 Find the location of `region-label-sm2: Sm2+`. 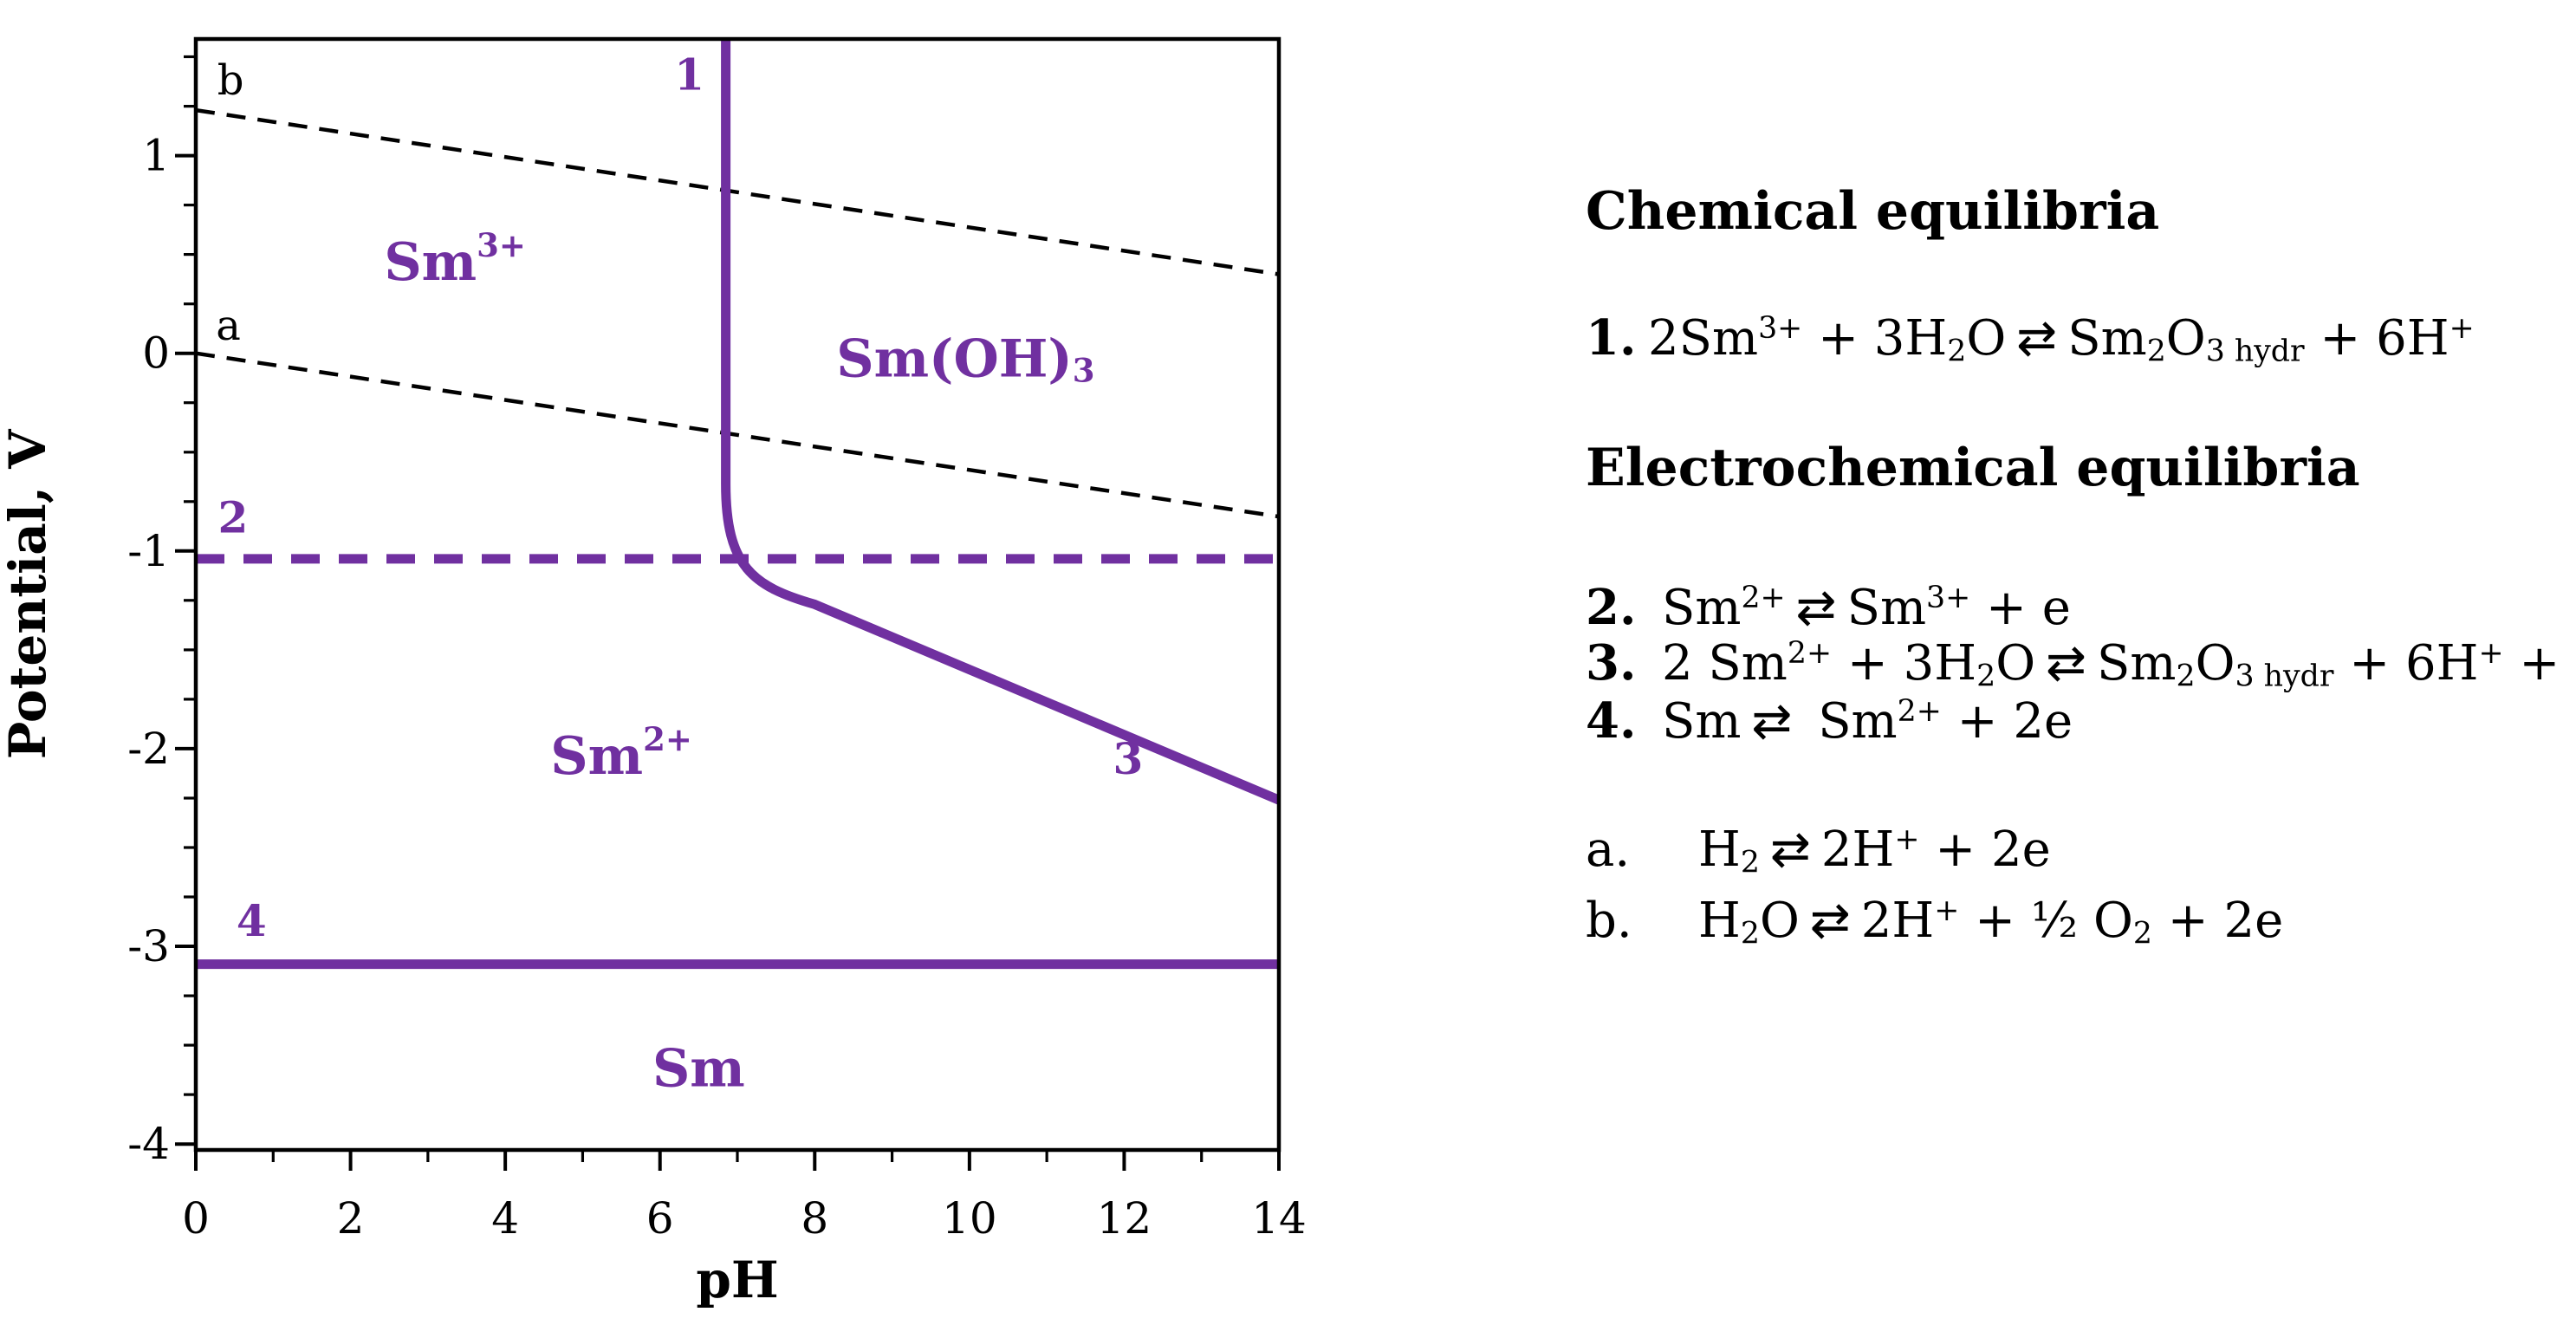

region-label-sm2: Sm2+ is located at coordinates (621, 753).